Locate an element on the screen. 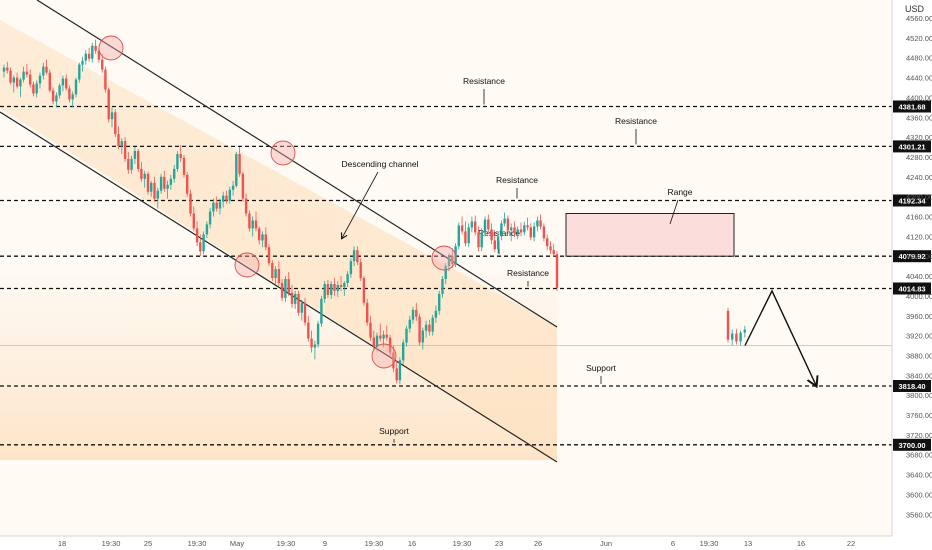 The width and height of the screenshot is (932, 550). projection-path is located at coordinates (780, 337).